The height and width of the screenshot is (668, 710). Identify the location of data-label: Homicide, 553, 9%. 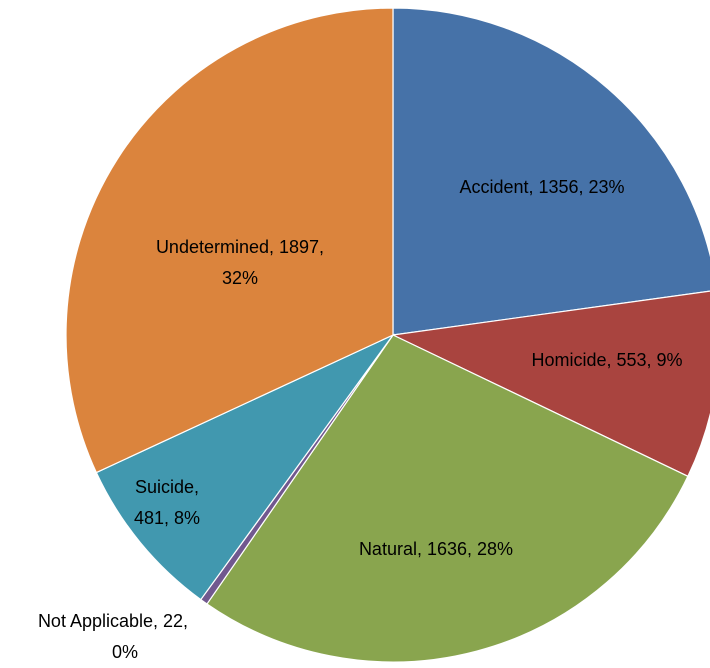
(606, 360).